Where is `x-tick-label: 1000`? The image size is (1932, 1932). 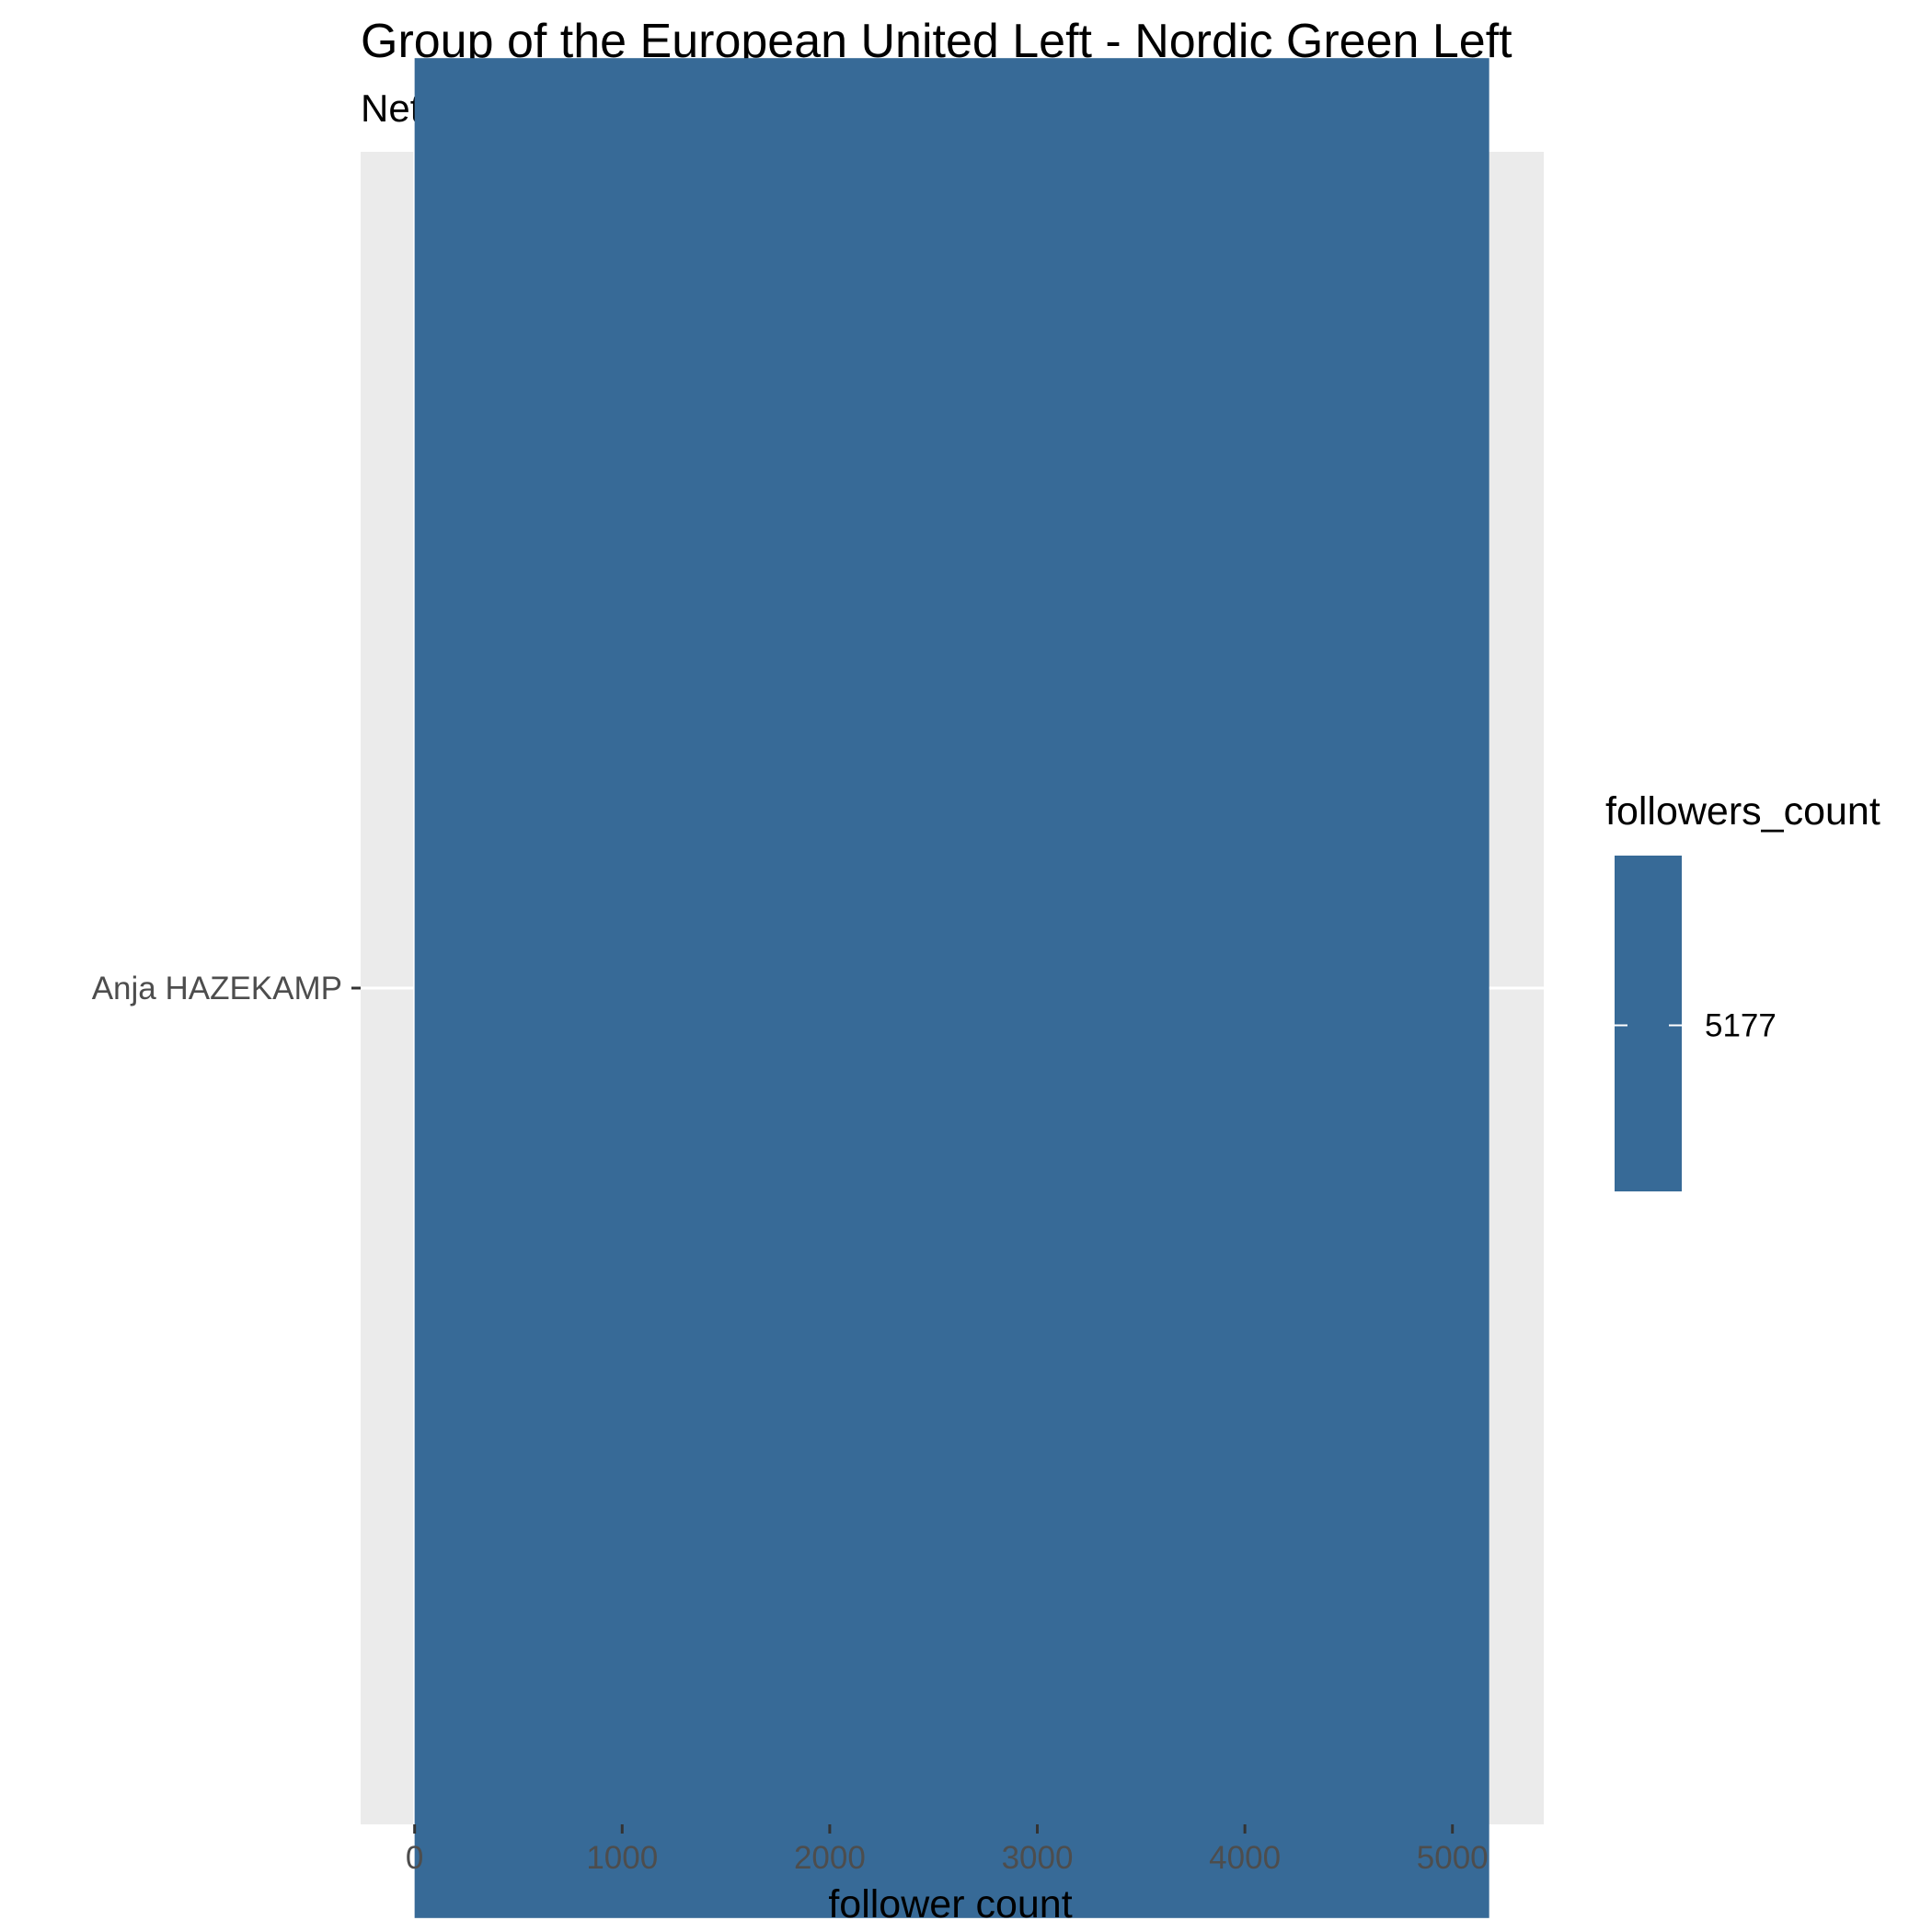
x-tick-label: 1000 is located at coordinates (622, 1858).